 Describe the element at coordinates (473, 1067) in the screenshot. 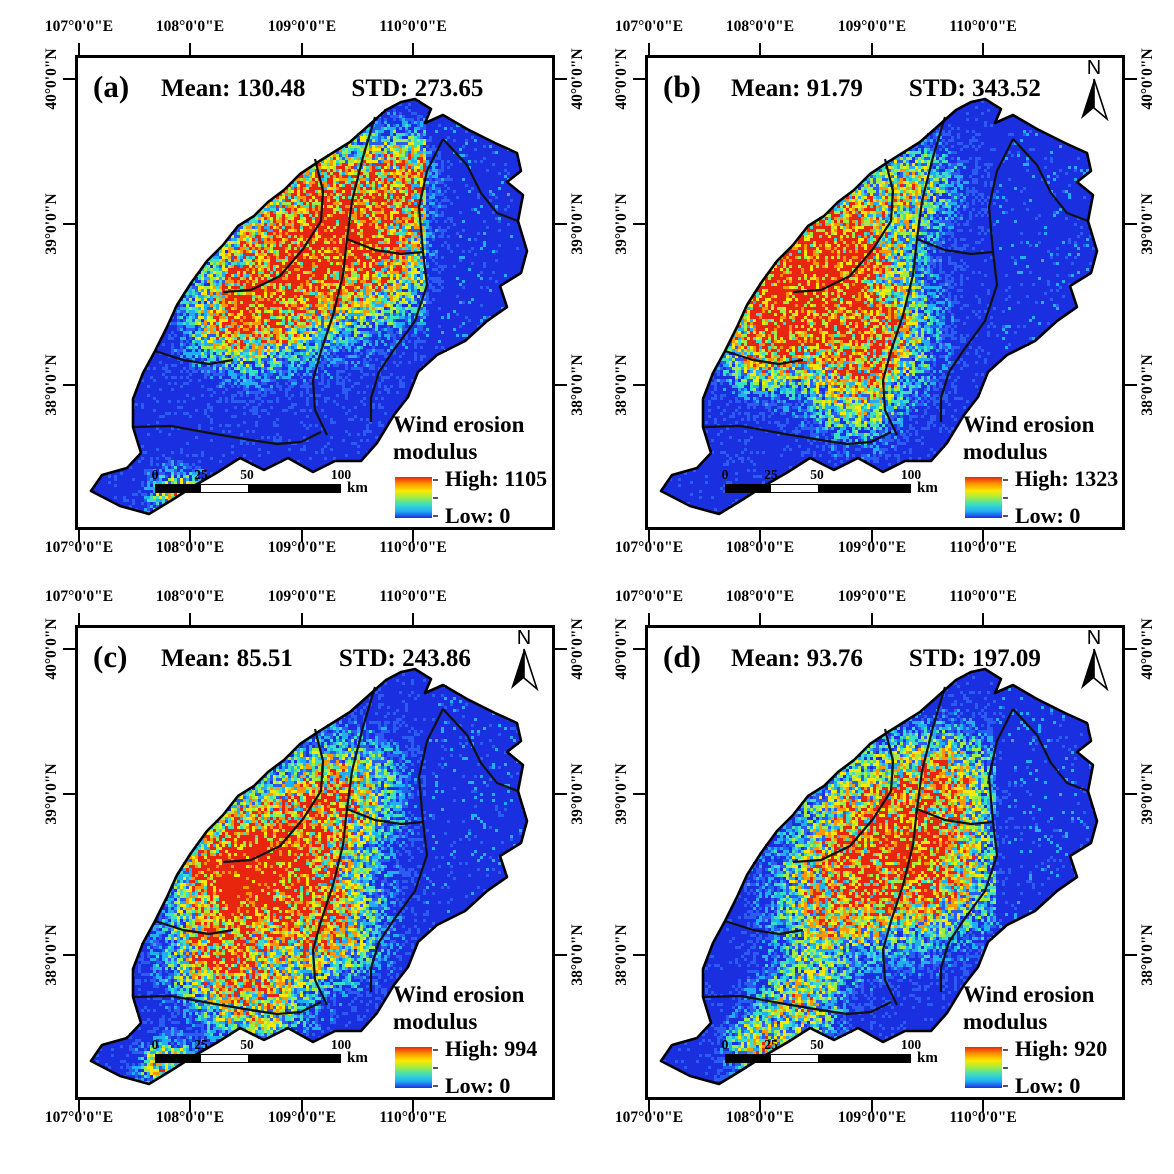

I see `legend-ramp-row: High: 994 Low: 0` at that location.